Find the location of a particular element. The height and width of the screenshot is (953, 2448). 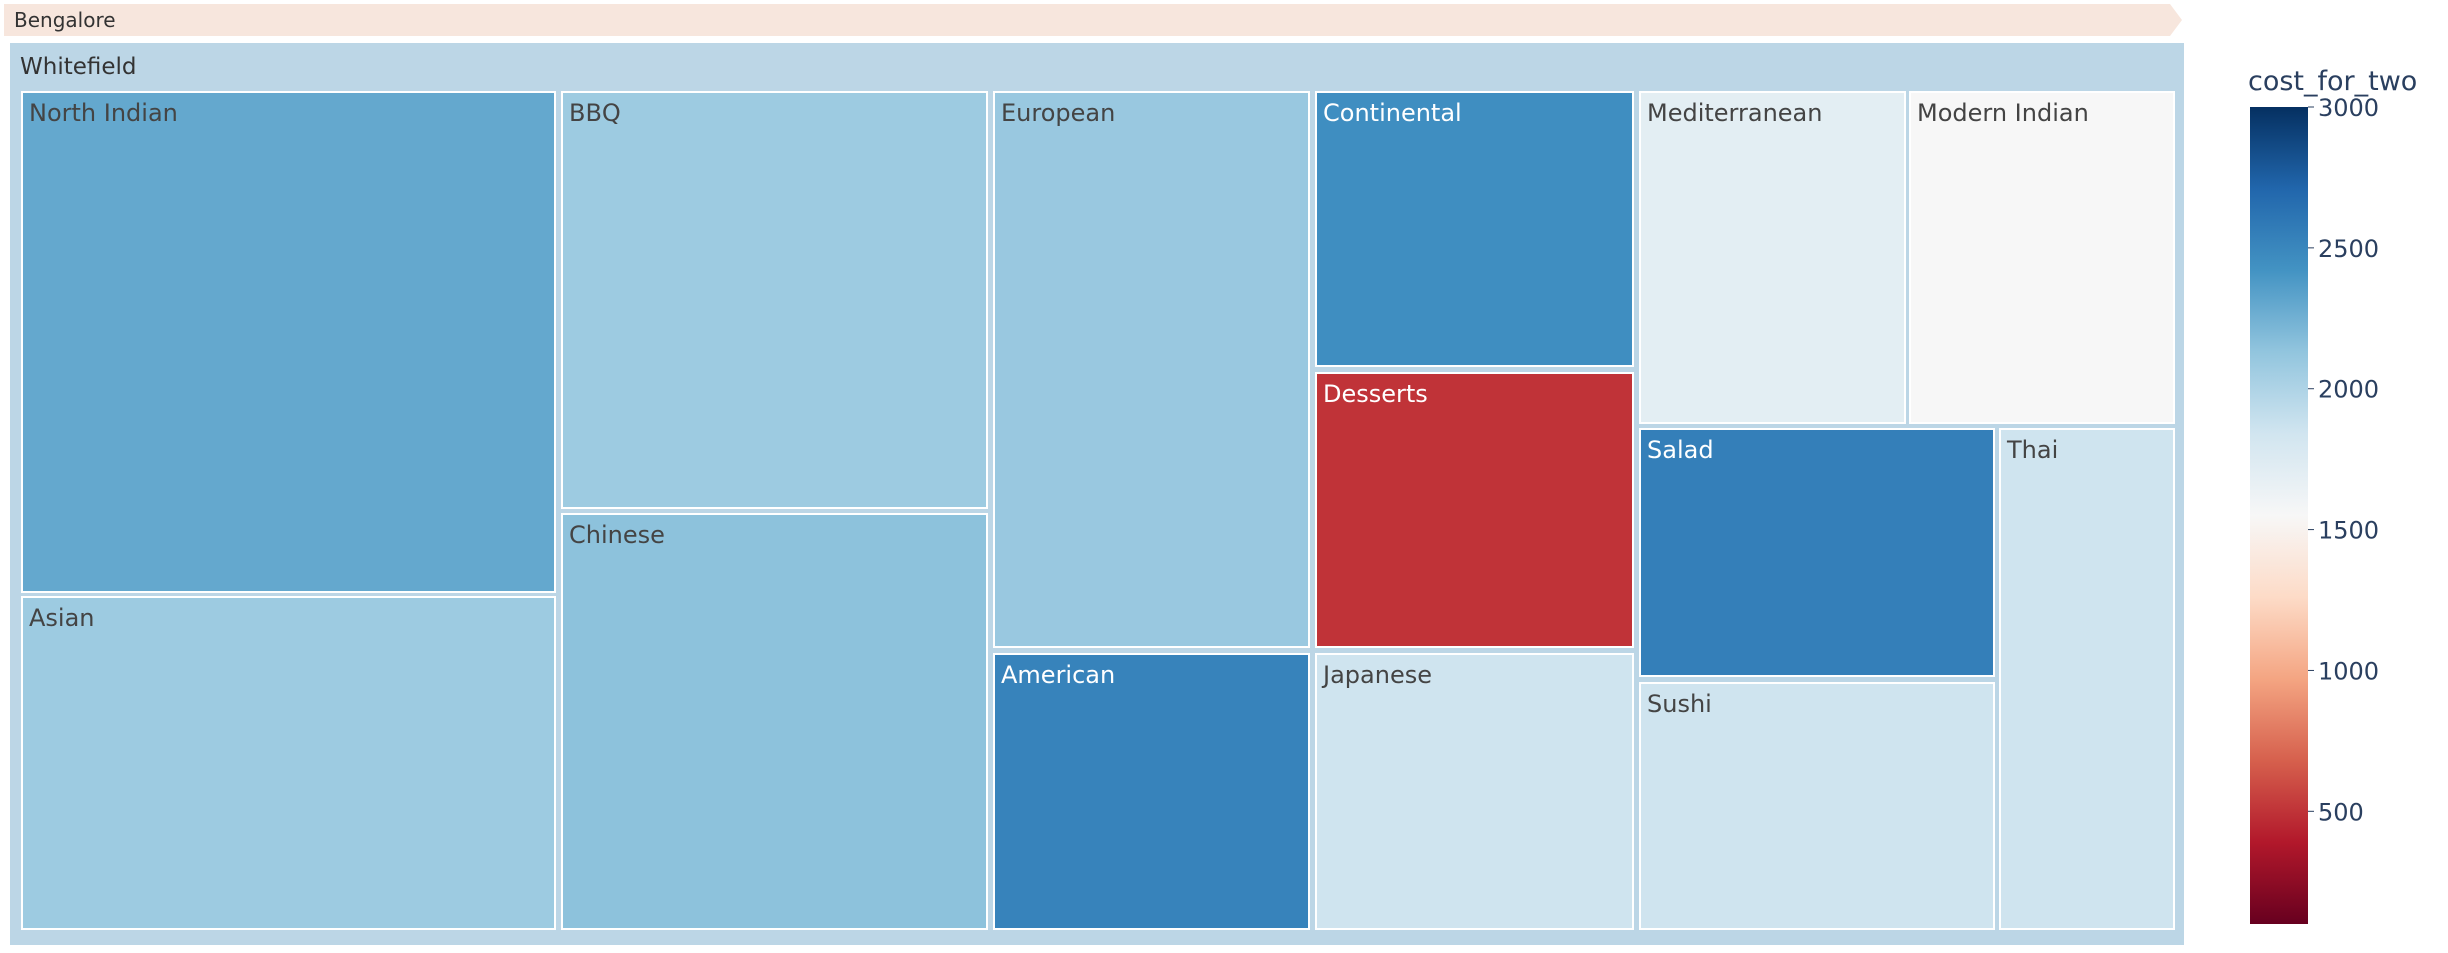

tile-rect-modern-indian is located at coordinates (2042, 257).